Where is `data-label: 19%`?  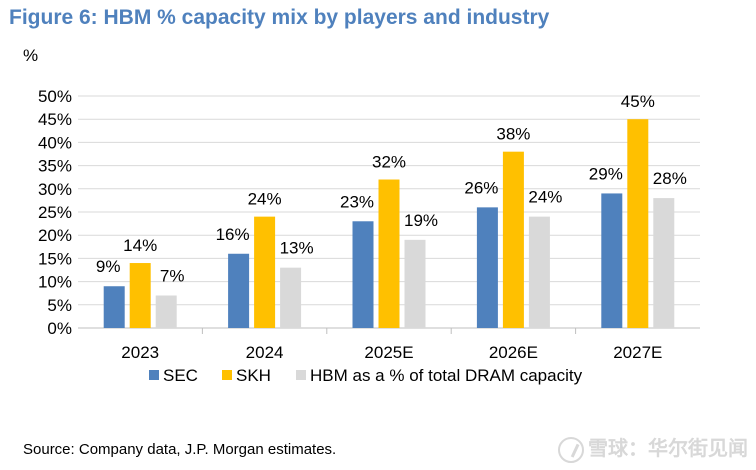 data-label: 19% is located at coordinates (421, 220).